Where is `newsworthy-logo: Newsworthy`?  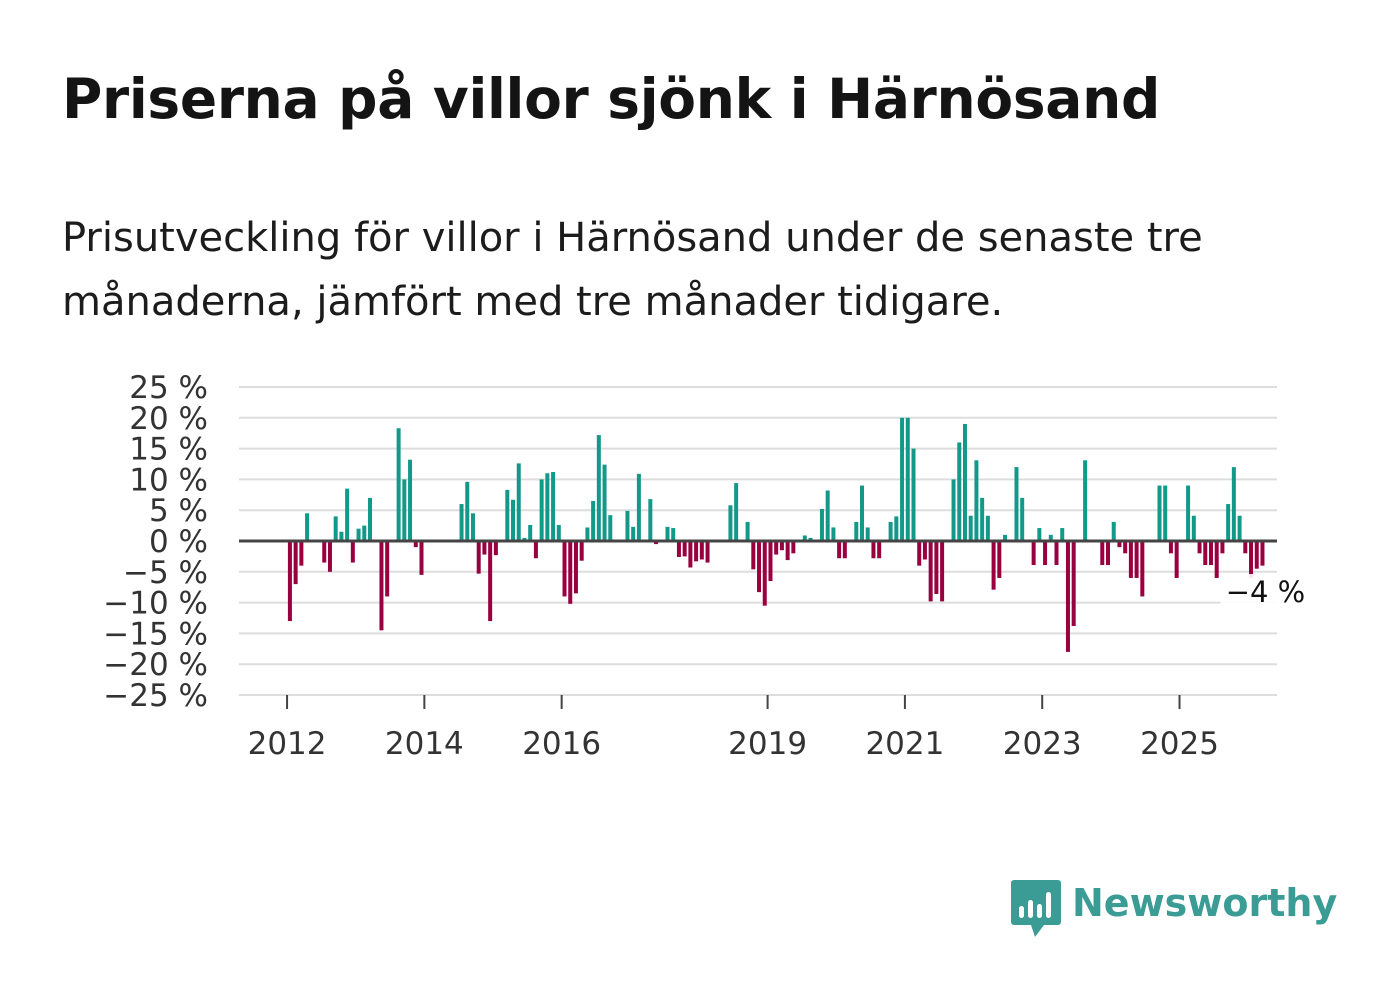
newsworthy-logo: Newsworthy is located at coordinates (1173, 909).